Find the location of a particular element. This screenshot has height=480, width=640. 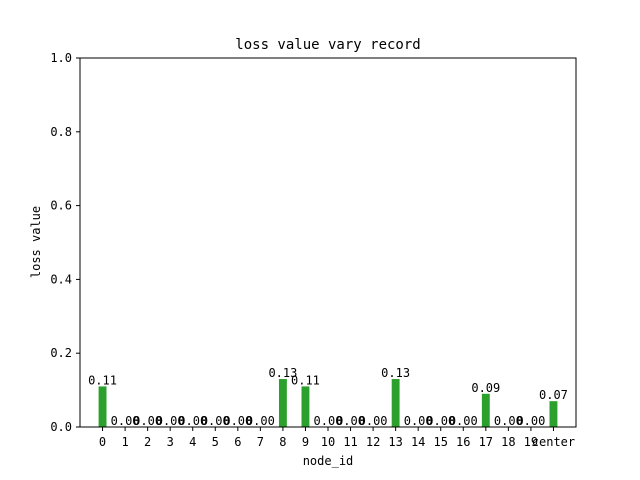

data-label-2: 0.00 is located at coordinates (147, 421).